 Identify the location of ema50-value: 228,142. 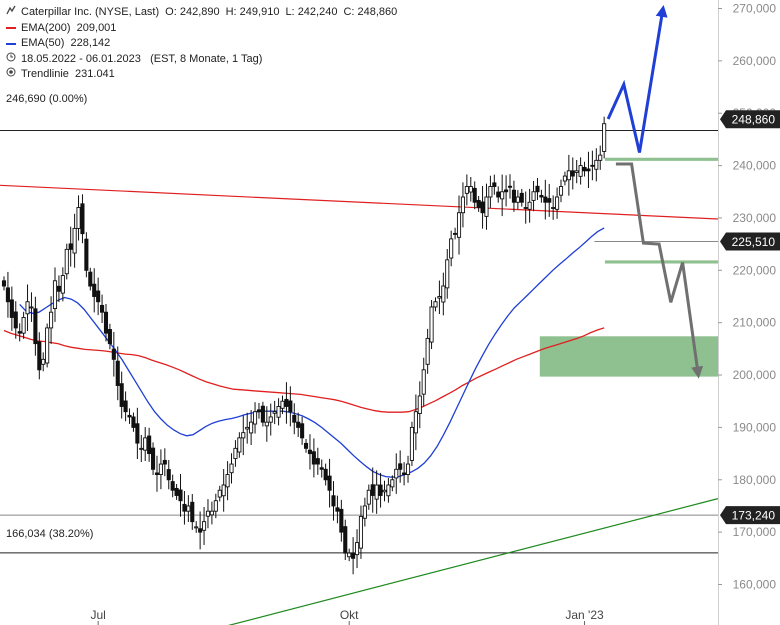
(90, 43).